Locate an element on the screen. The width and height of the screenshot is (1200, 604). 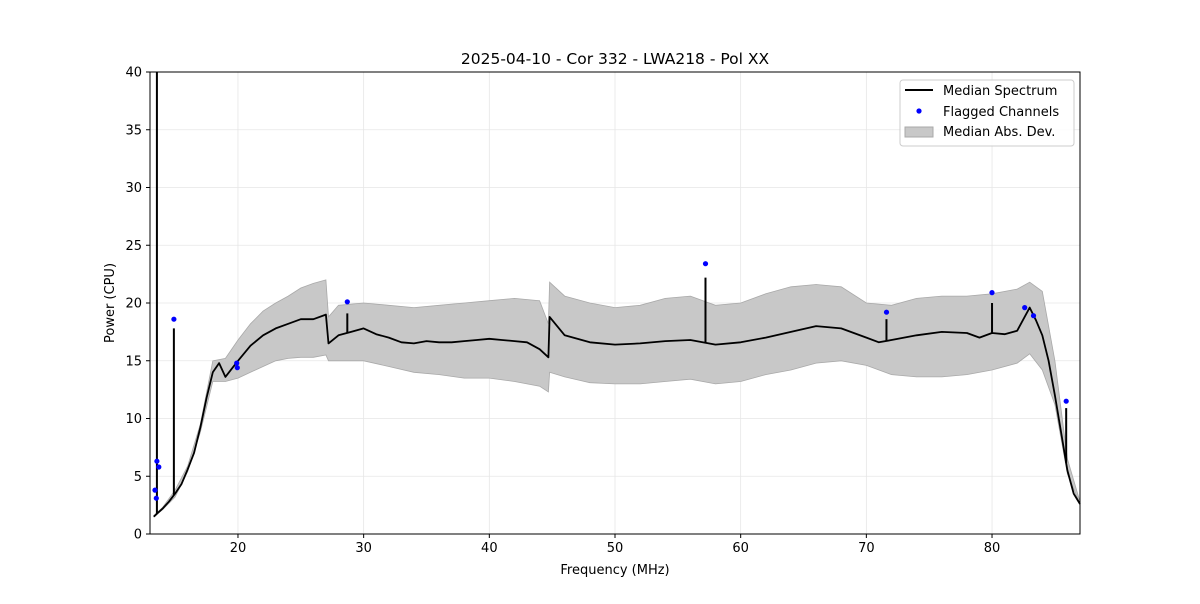
x-tick-label: 80 is located at coordinates (992, 548).